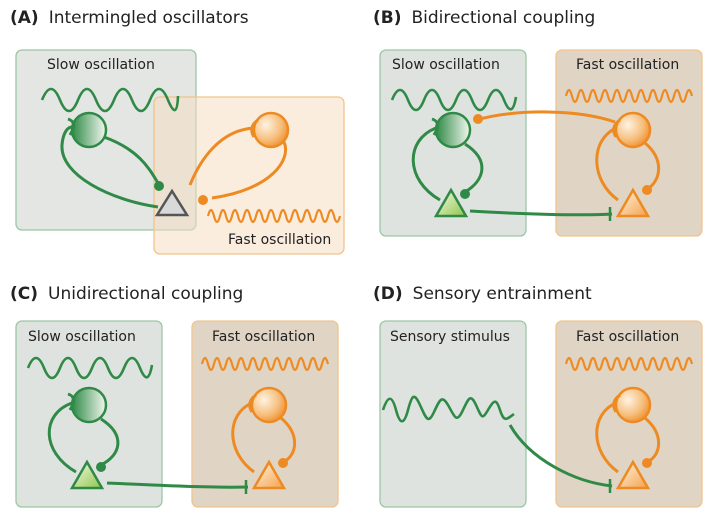 The height and width of the screenshot is (518, 715). What do you see at coordinates (148, 18) in the screenshot?
I see `panel-a-title-text: Intermingled oscillators` at bounding box center [148, 18].